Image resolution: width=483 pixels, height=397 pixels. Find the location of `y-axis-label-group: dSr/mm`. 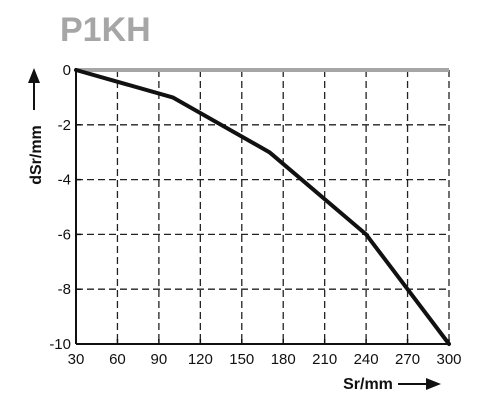

y-axis-label-group: dSr/mm is located at coordinates (36, 126).